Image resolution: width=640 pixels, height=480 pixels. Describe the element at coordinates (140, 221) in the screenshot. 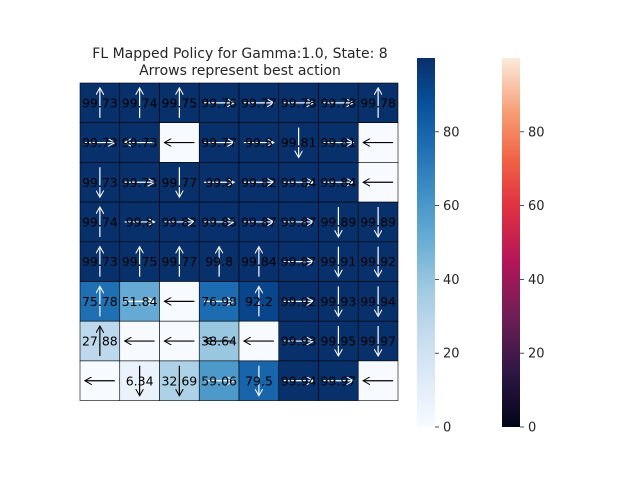

I see `cell-label-3-1: 99.8` at that location.